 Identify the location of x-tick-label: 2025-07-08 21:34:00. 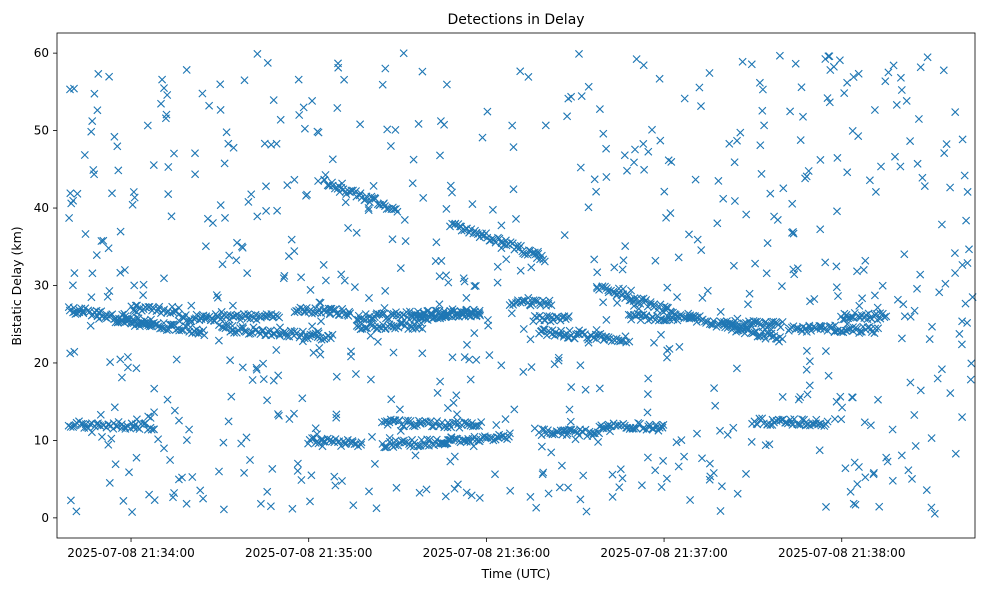
(130, 553).